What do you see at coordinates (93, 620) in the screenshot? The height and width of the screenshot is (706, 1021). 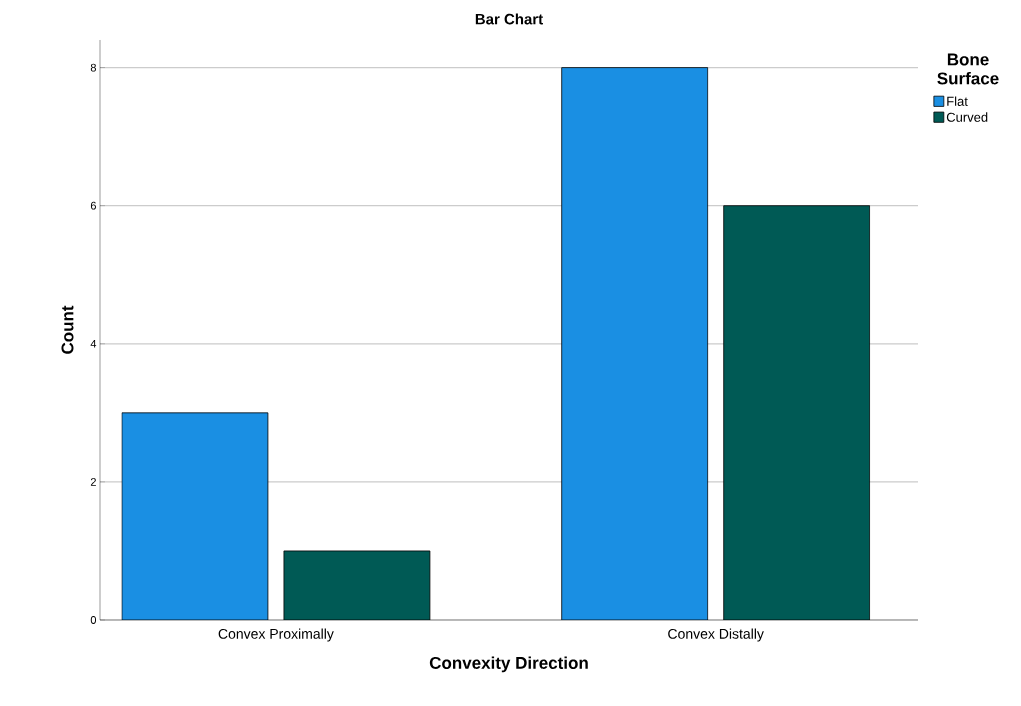 I see `y-tick-label: 0` at bounding box center [93, 620].